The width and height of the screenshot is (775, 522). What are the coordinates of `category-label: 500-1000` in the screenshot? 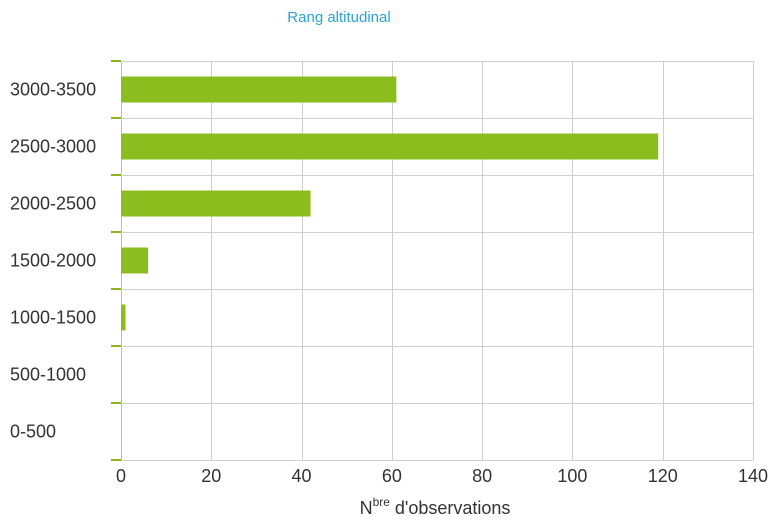 It's located at (48, 375).